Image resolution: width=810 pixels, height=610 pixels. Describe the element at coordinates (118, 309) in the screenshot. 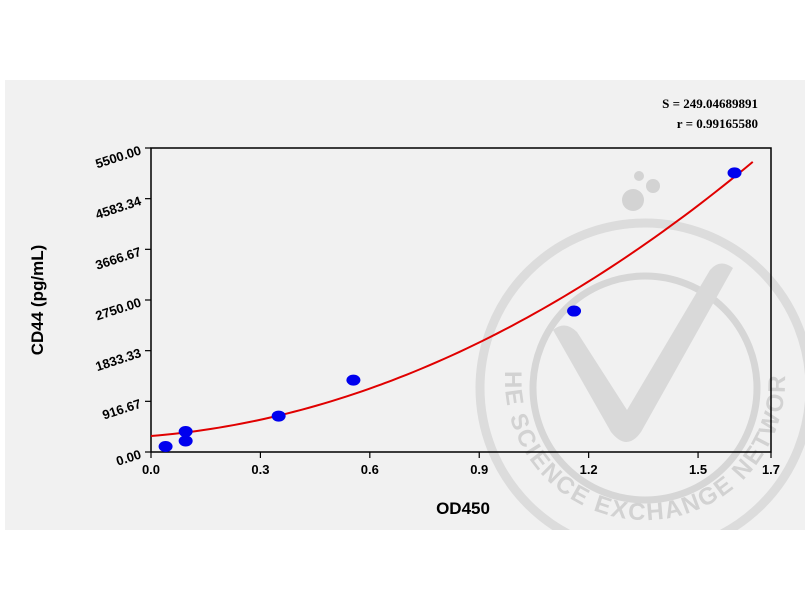

I see `y-tick-label: 2750.00` at that location.